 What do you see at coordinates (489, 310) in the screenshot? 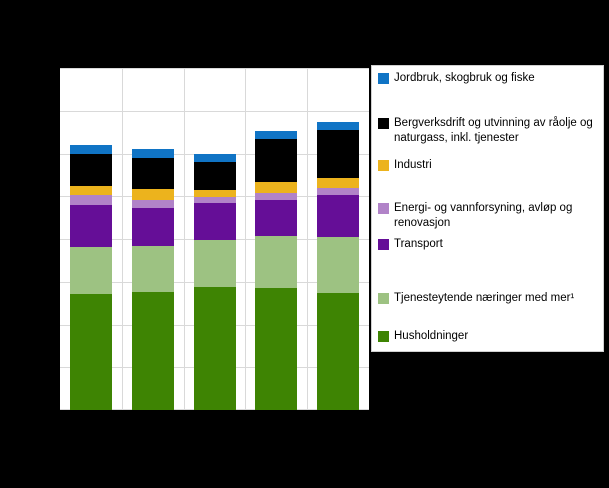
I see `legend-item: Tjenesteytende næringer med mer¹` at bounding box center [489, 310].